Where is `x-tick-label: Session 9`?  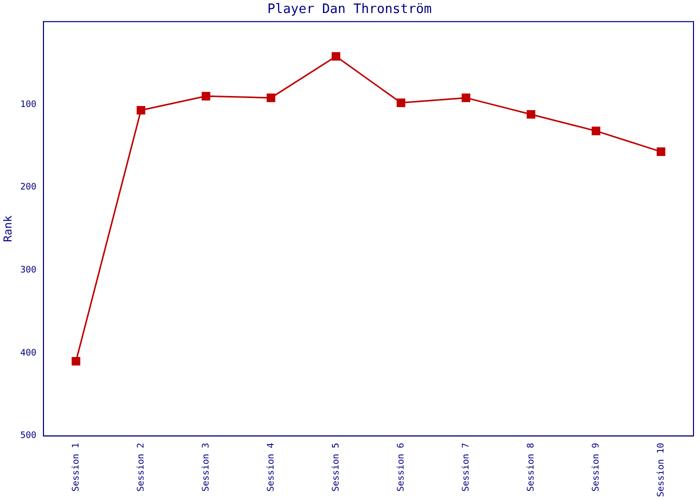 x-tick-label: Session 9 is located at coordinates (596, 467).